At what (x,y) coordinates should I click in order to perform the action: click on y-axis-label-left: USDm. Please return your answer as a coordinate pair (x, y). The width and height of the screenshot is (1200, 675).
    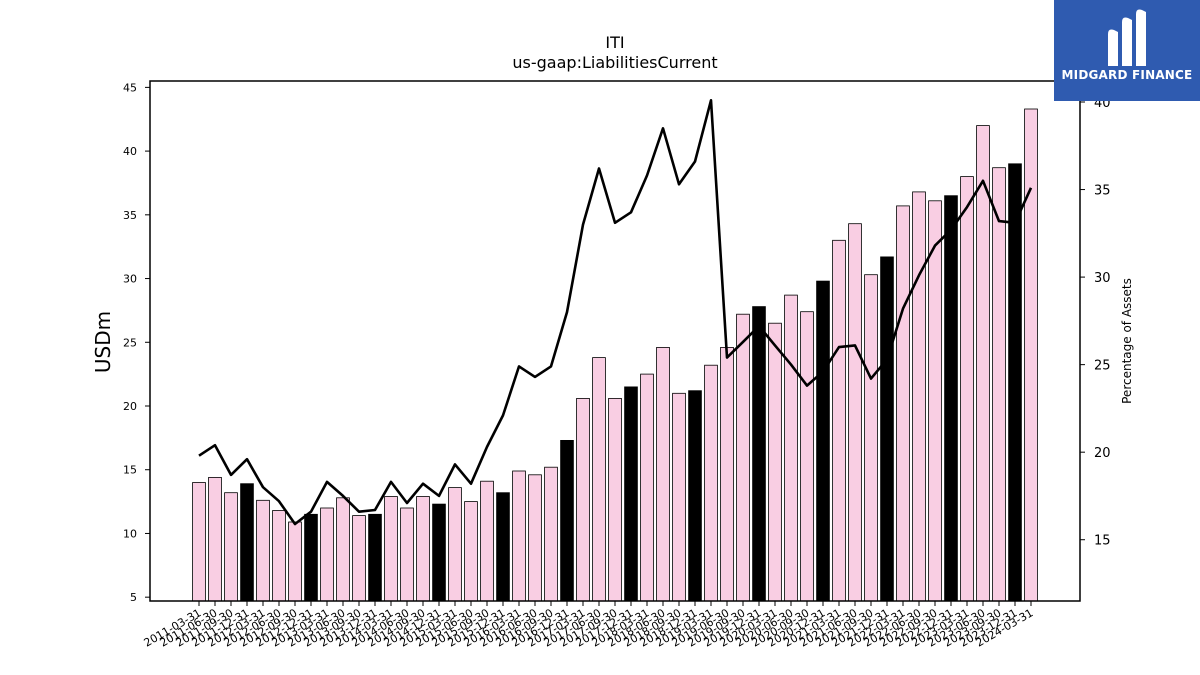
    Looking at the image, I should click on (103, 342).